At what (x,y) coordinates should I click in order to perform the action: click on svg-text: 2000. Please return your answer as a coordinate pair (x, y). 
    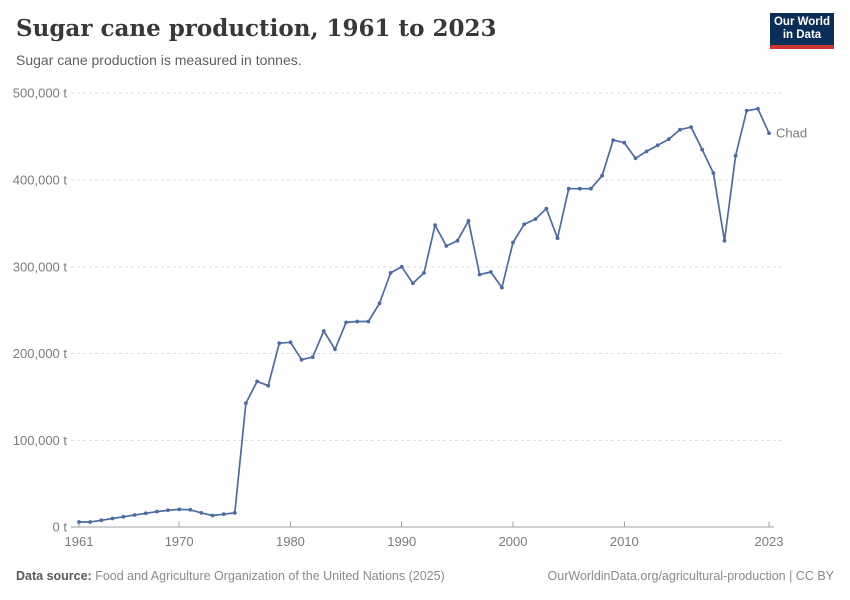
    Looking at the image, I should click on (513, 541).